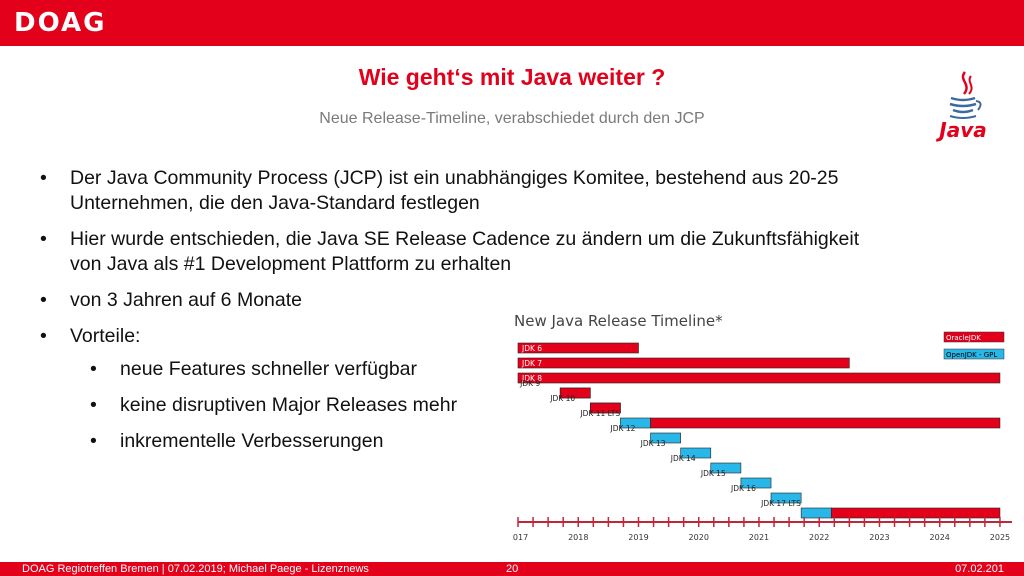 This screenshot has height=576, width=1024. Describe the element at coordinates (979, 569) in the screenshot. I see `footer-date: 07.02.201` at that location.